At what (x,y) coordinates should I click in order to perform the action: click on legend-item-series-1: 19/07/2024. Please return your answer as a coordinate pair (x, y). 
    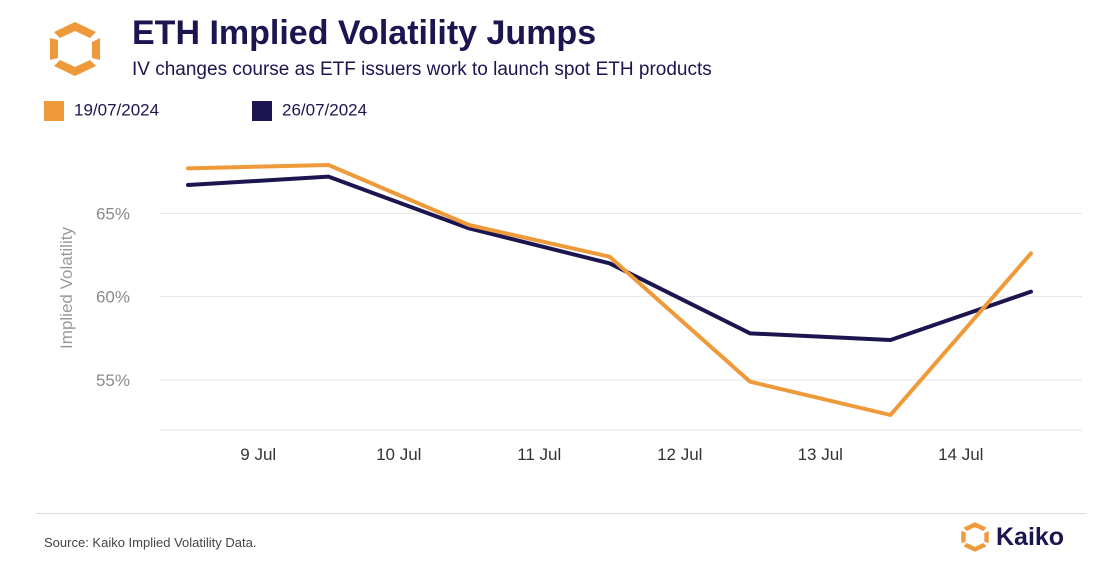
    Looking at the image, I should click on (101, 110).